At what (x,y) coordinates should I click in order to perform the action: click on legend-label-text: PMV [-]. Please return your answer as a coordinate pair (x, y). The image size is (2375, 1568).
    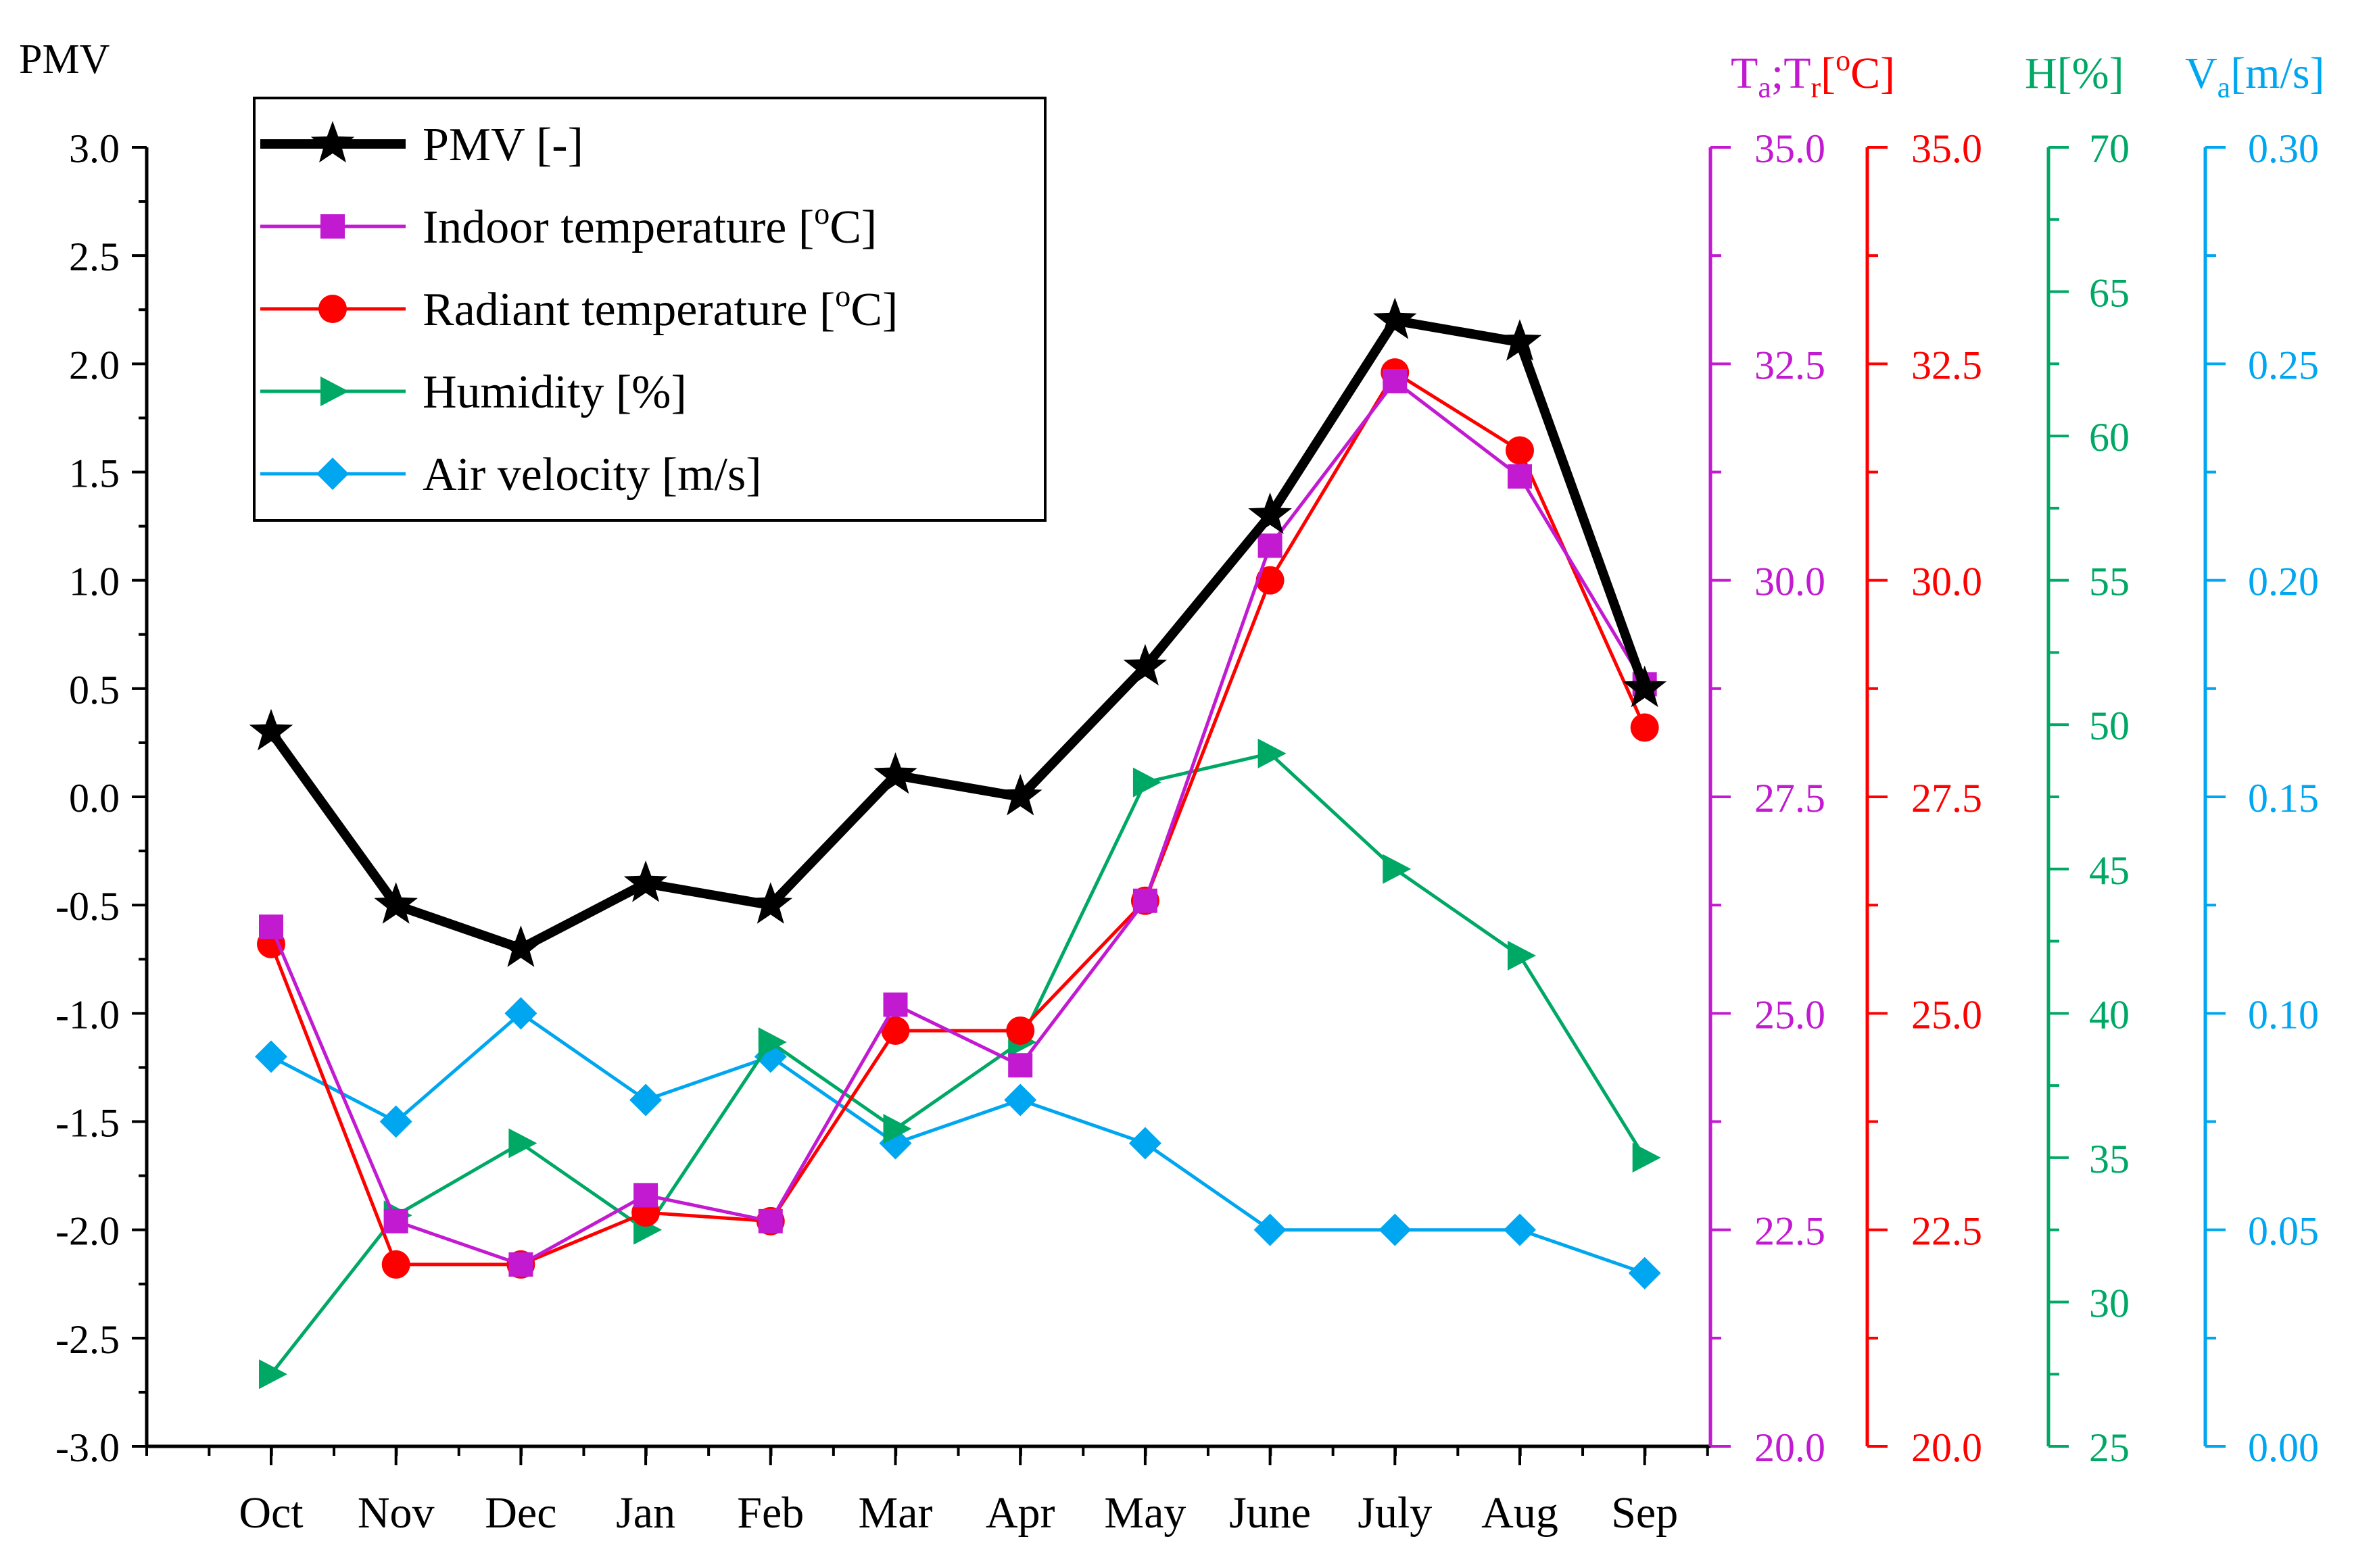
    Looking at the image, I should click on (503, 145).